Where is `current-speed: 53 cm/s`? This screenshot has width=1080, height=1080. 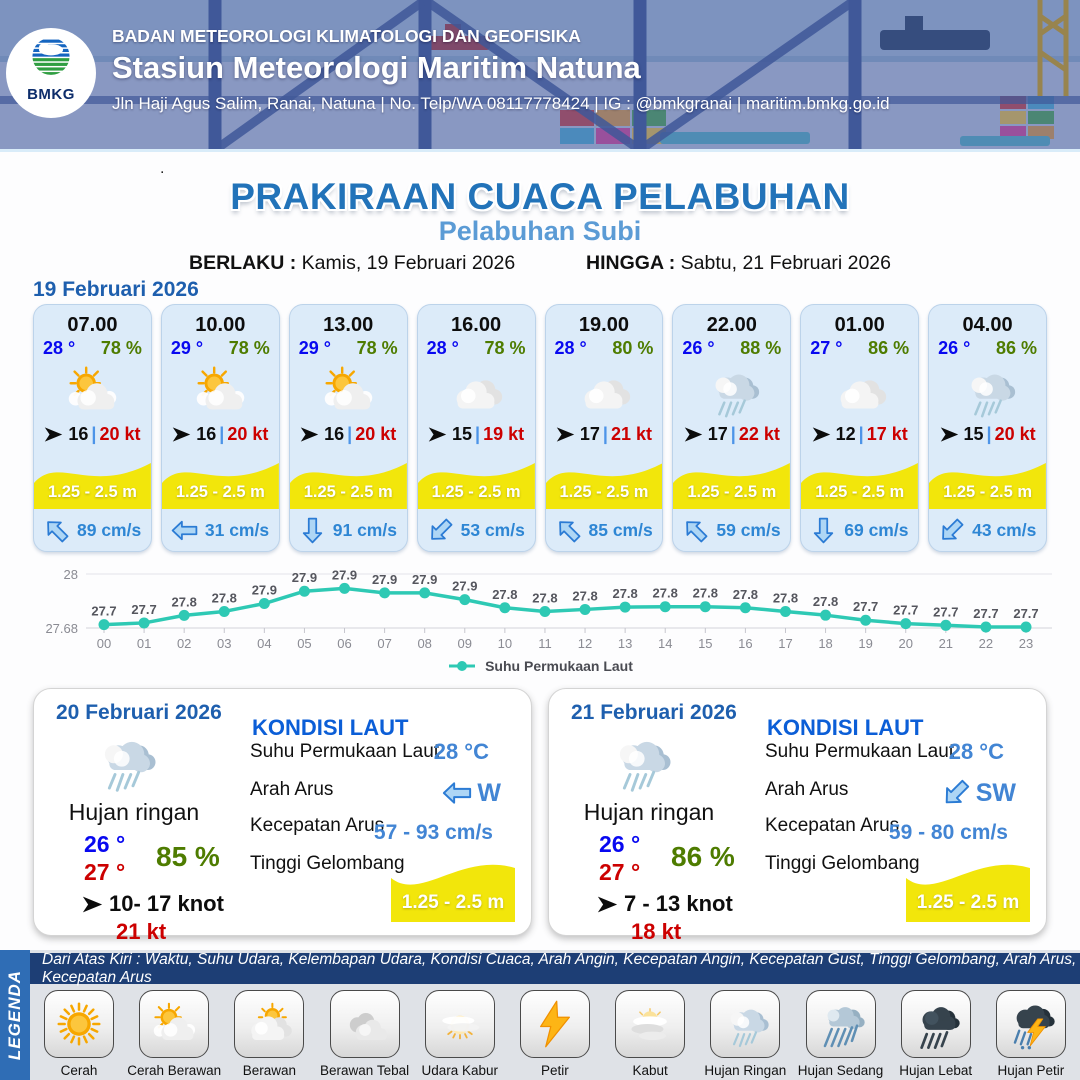
current-speed: 53 cm/s is located at coordinates (492, 530).